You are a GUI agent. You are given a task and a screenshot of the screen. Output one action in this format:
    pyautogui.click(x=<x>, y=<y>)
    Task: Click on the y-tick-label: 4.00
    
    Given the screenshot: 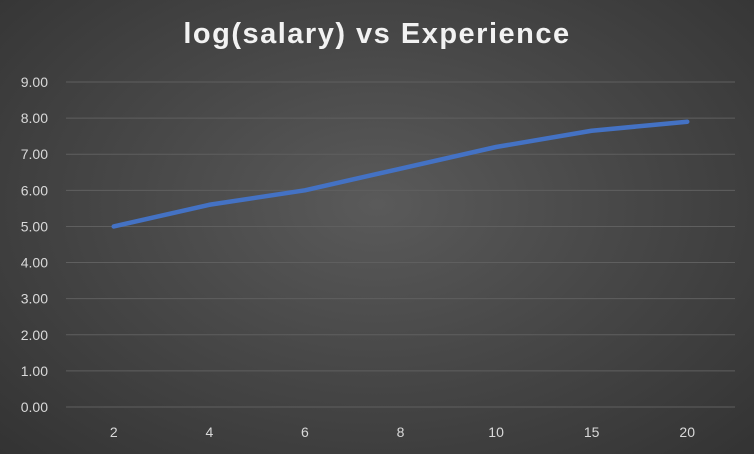 What is the action you would take?
    pyautogui.click(x=34, y=263)
    